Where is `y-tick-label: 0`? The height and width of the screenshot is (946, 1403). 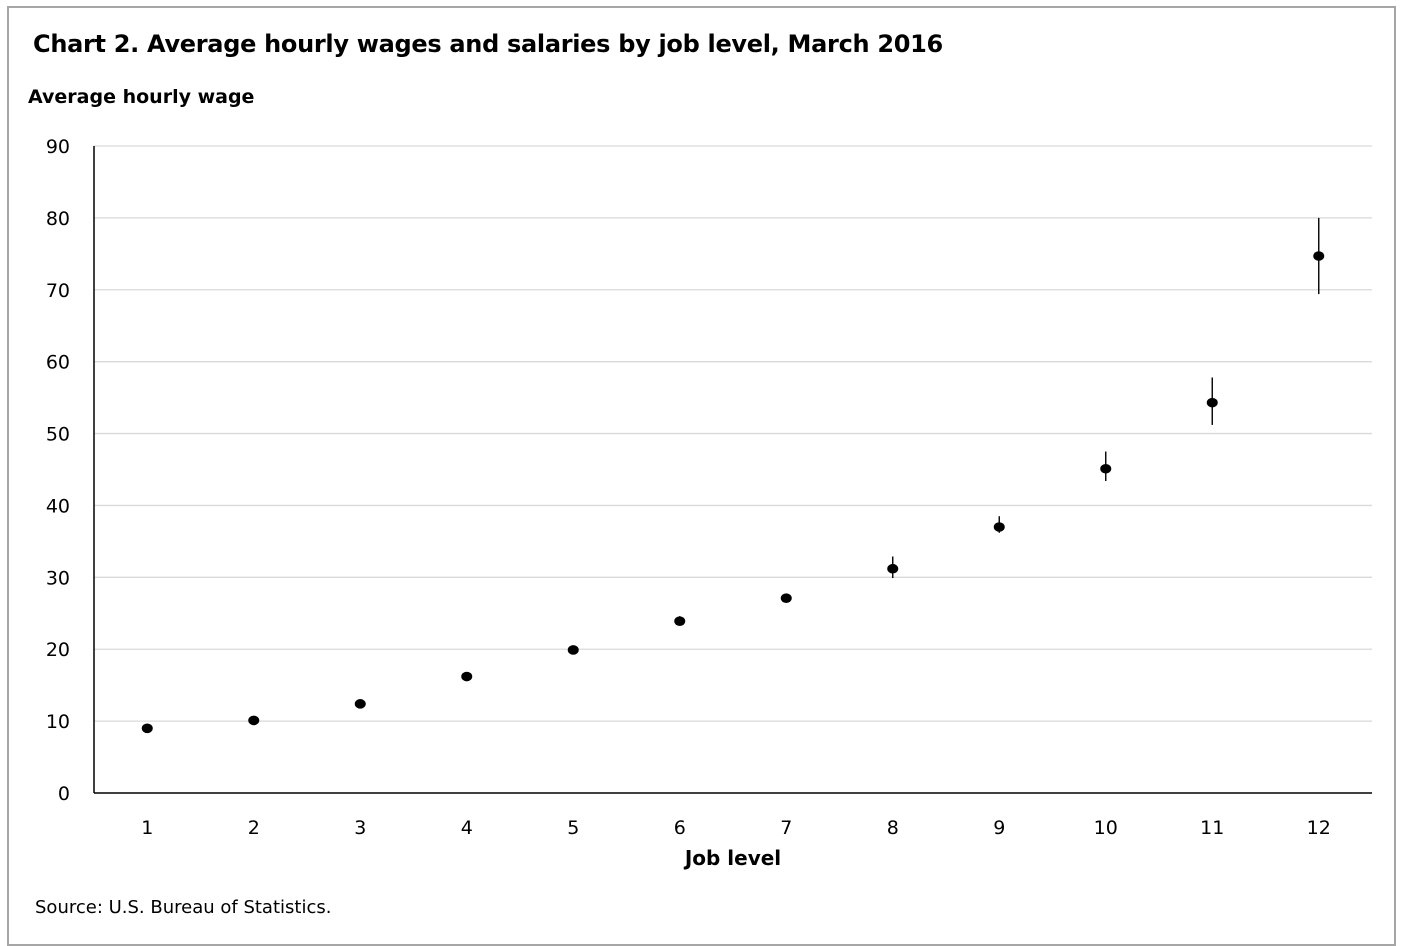 y-tick-label: 0 is located at coordinates (64, 794).